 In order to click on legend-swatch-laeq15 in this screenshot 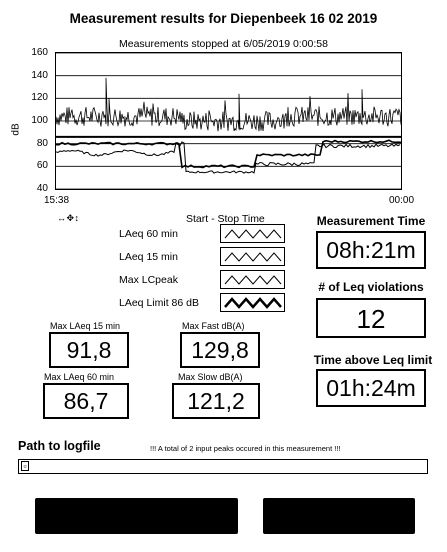, I will do `click(252, 256)`.